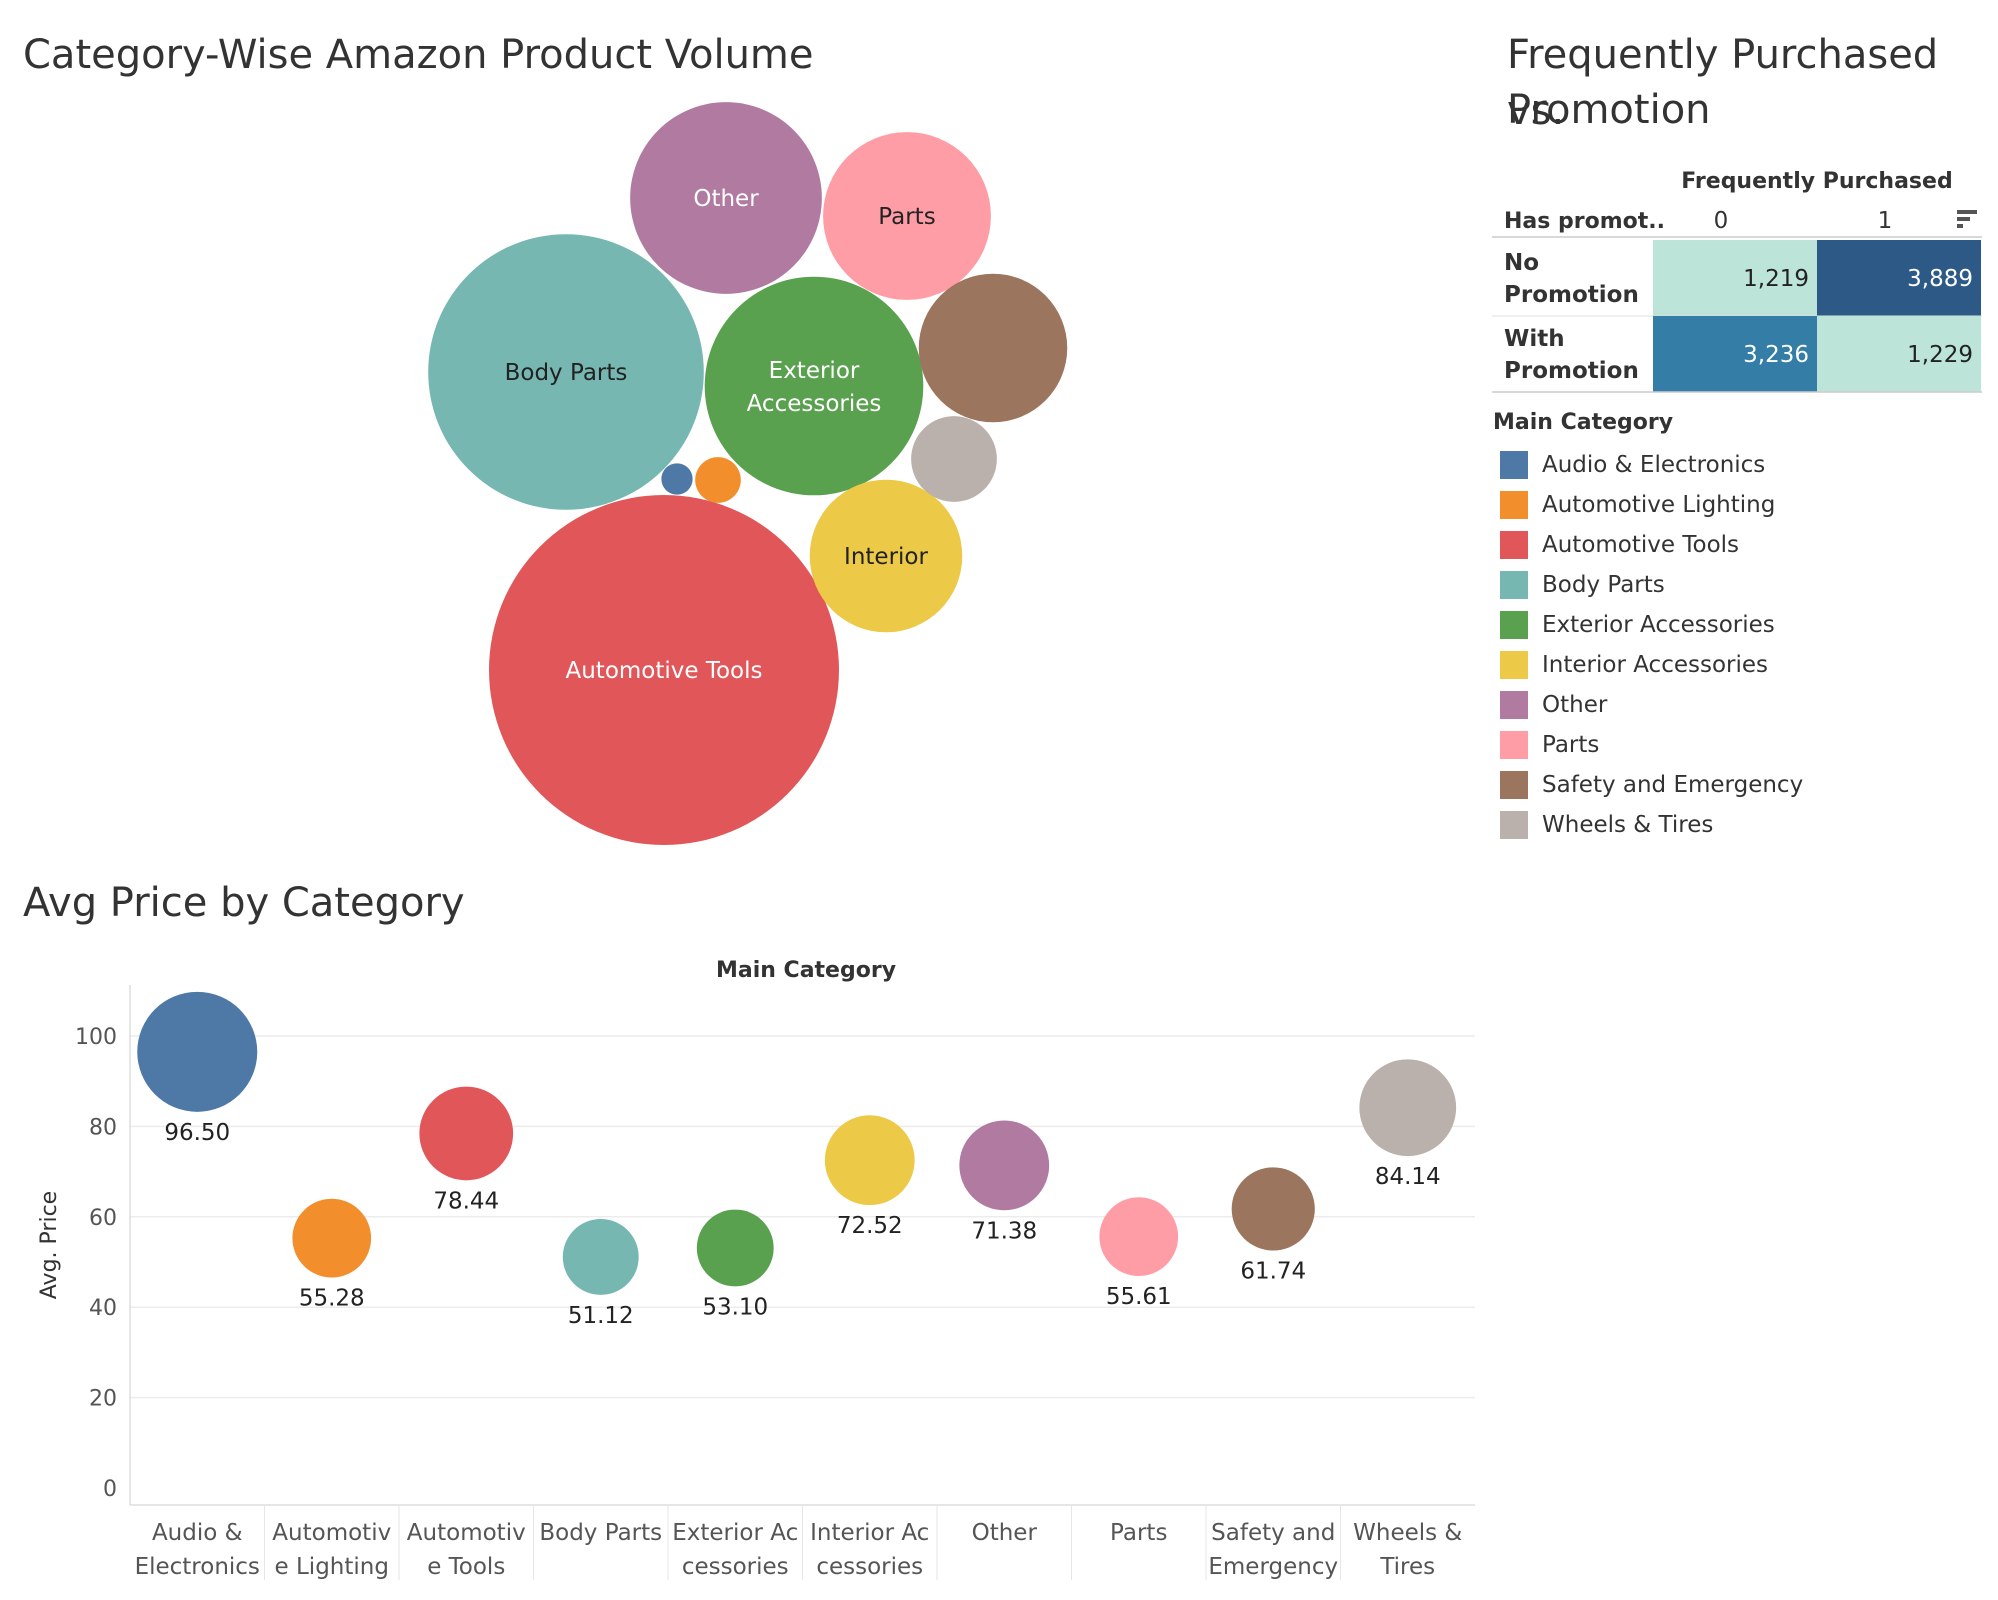 This screenshot has height=1600, width=1998. I want to click on x-tick-label: Exterior Ac, so click(735, 1533).